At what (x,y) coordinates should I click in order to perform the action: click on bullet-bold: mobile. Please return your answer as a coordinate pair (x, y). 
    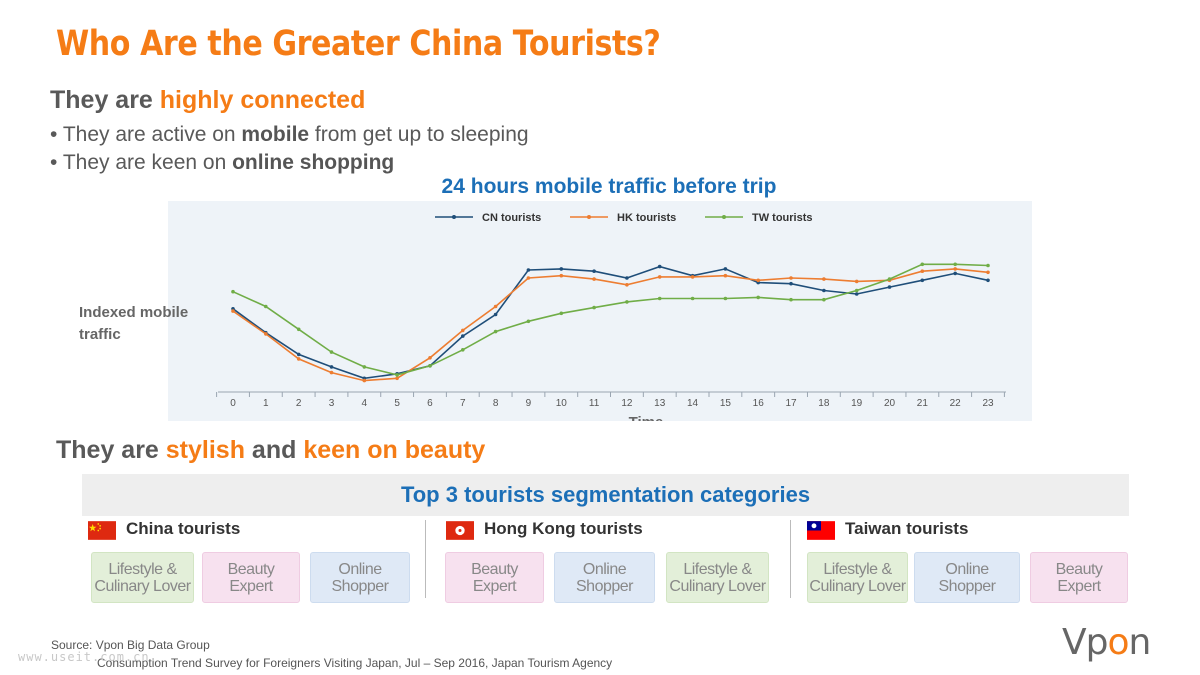
    Looking at the image, I should click on (275, 134).